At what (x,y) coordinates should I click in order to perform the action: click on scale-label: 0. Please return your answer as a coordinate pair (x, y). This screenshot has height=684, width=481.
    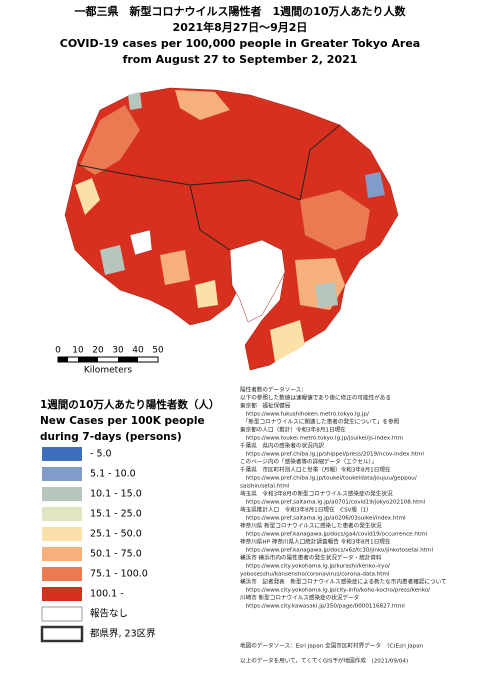
    Looking at the image, I should click on (58, 351).